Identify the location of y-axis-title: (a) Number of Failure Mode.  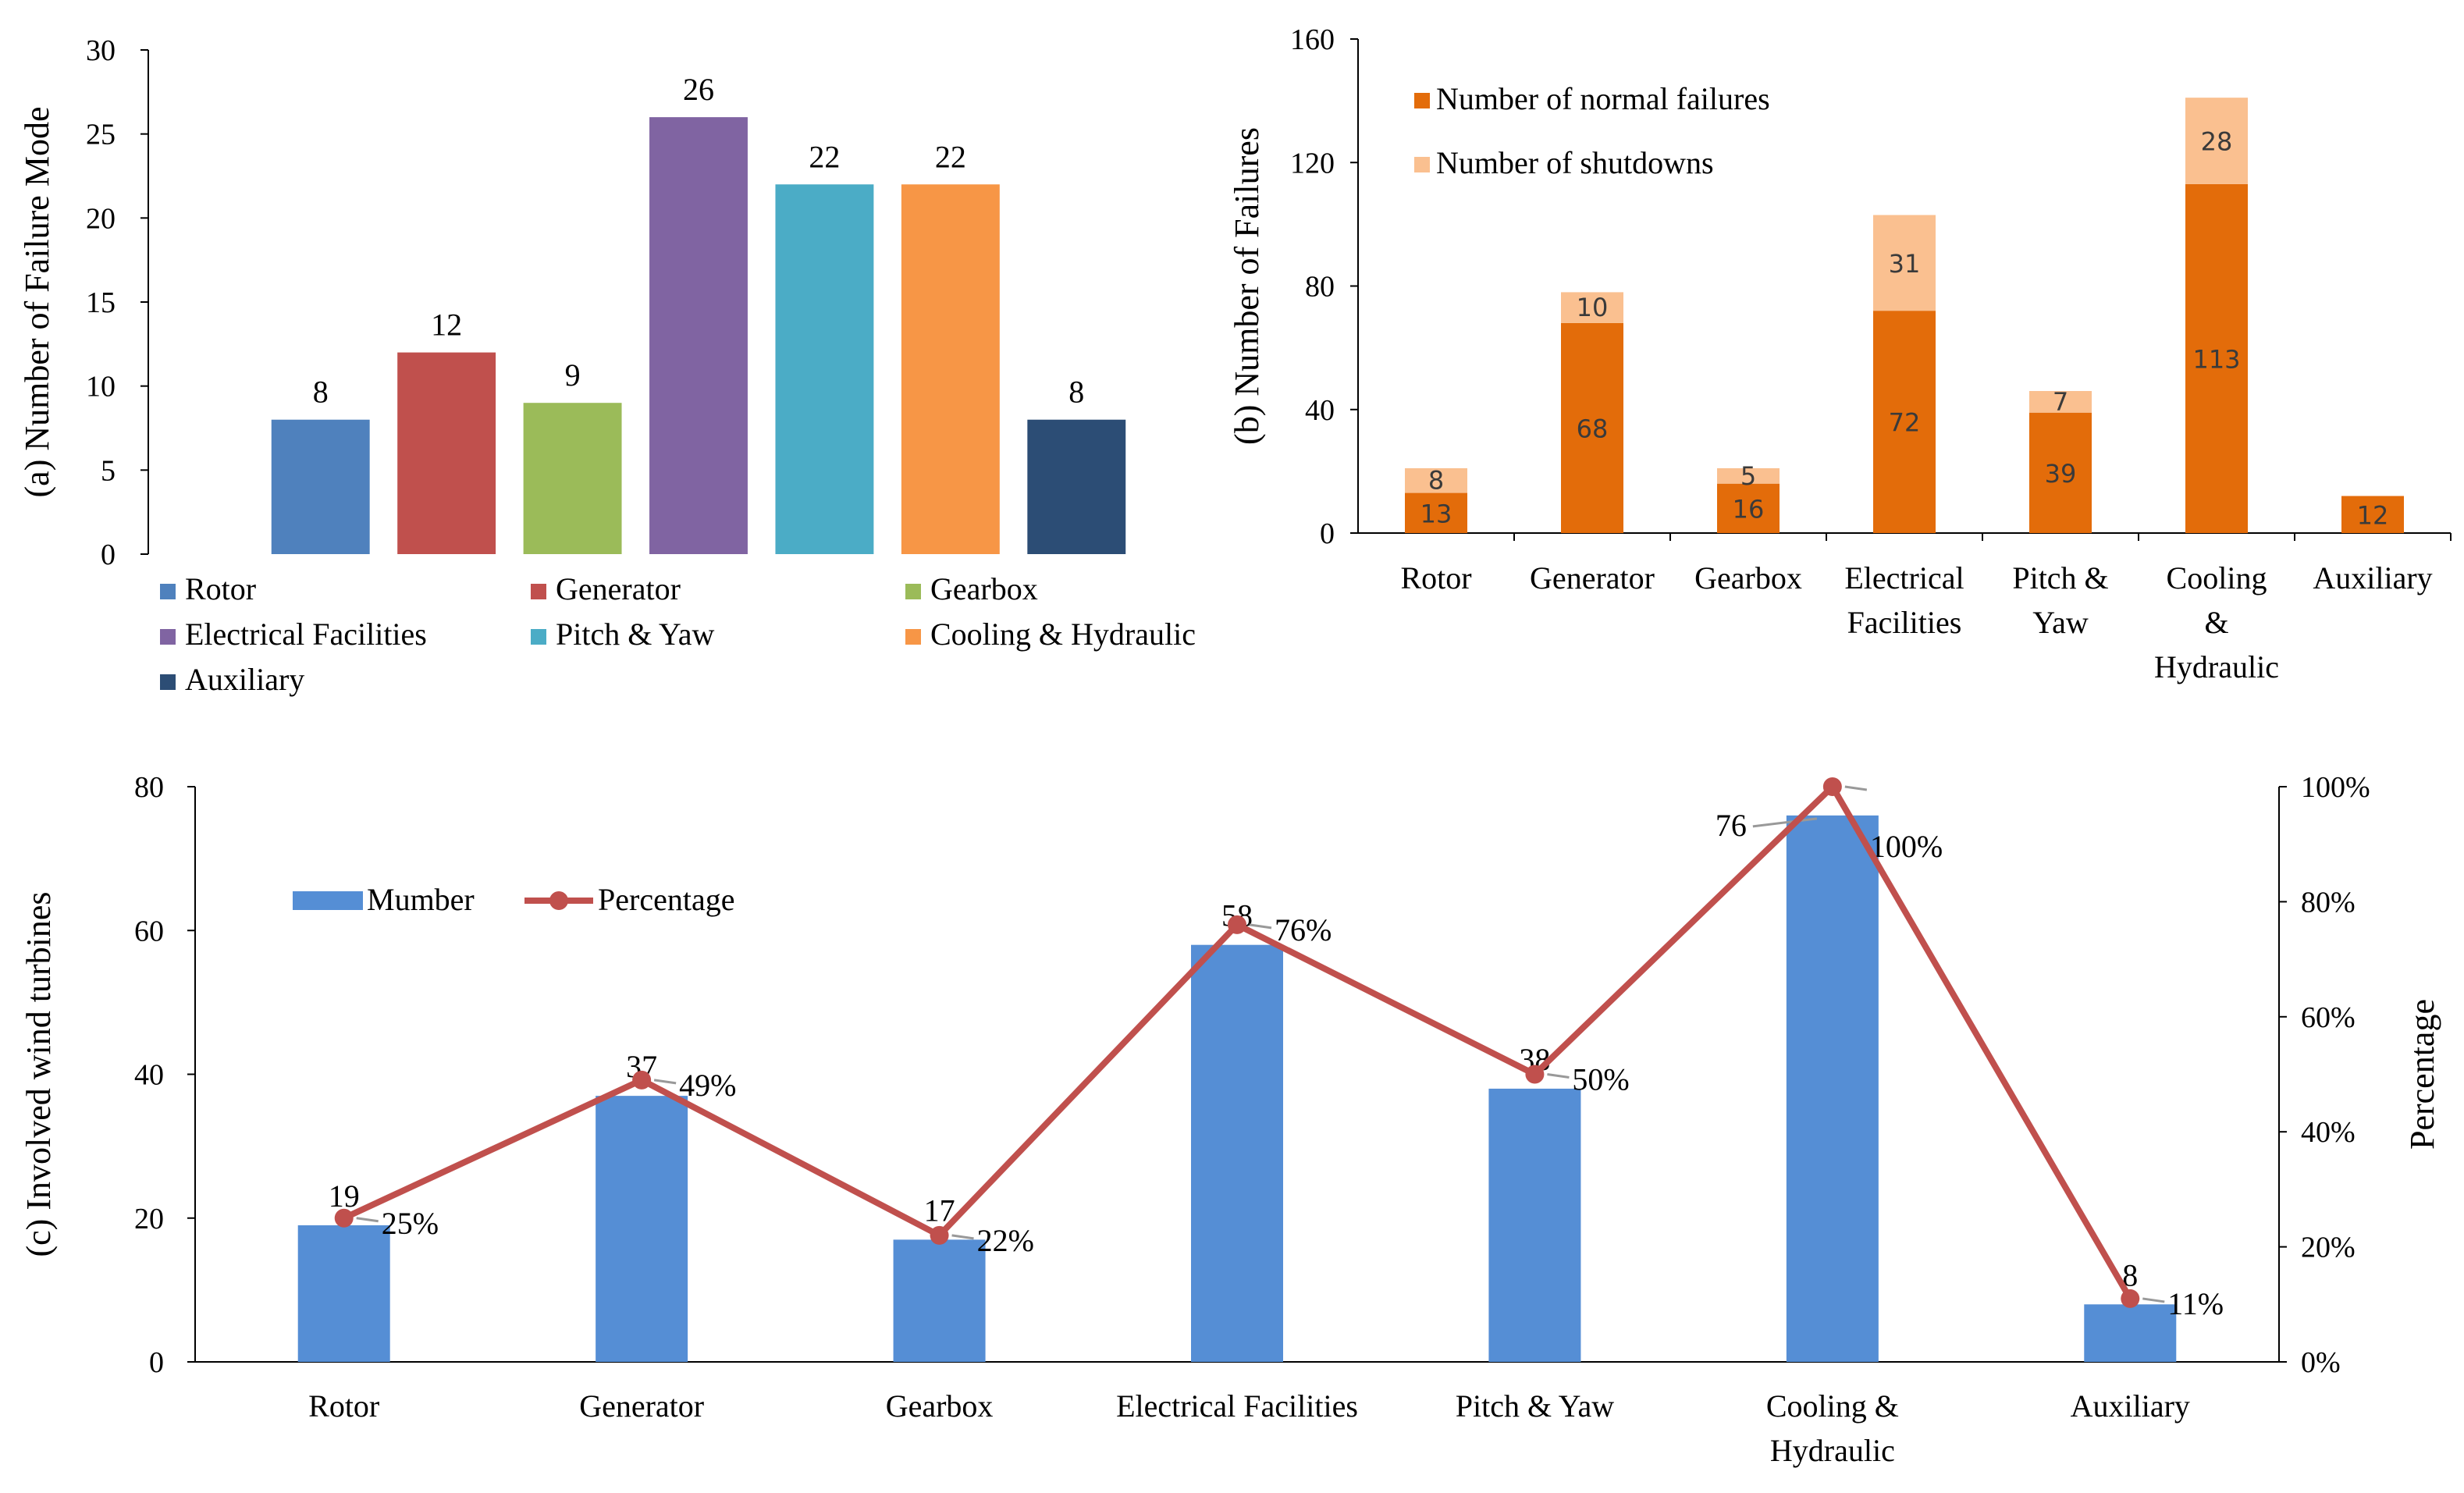
(37, 302).